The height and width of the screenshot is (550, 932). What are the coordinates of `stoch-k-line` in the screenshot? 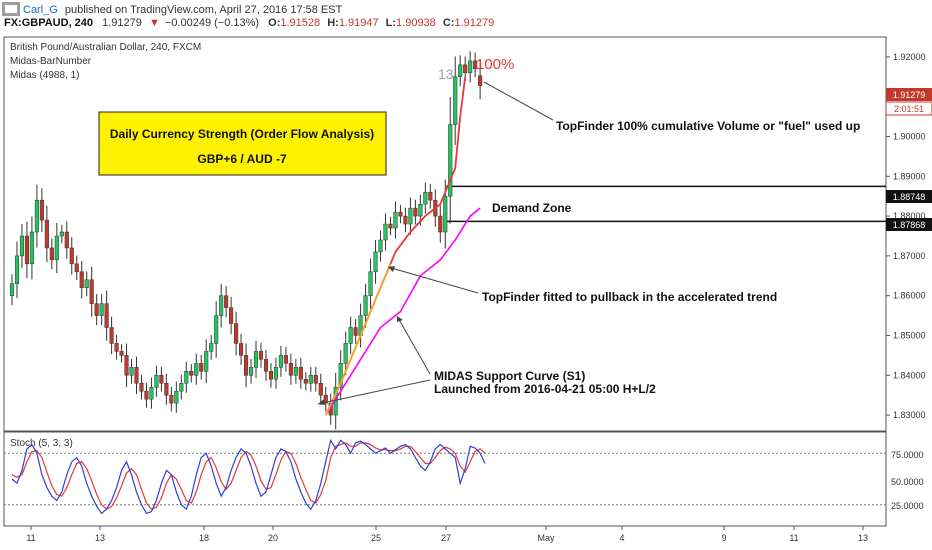 It's located at (248, 476).